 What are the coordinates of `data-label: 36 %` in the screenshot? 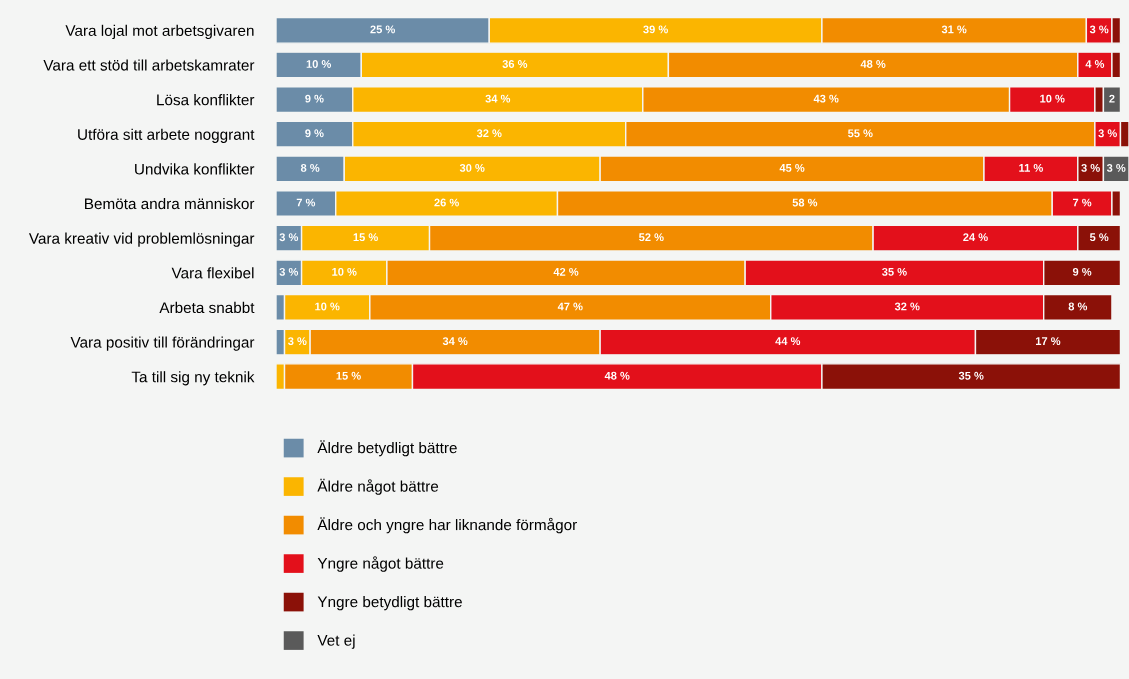 It's located at (515, 64).